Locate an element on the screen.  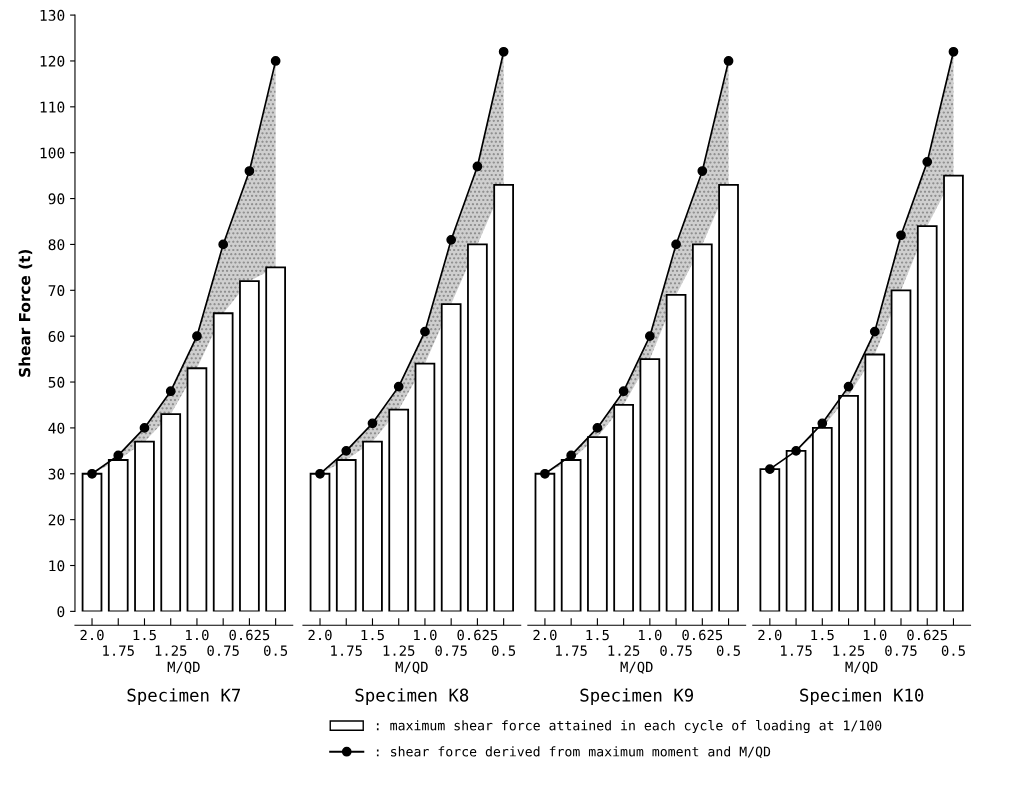
y-tick-label: 0 is located at coordinates (61, 612).